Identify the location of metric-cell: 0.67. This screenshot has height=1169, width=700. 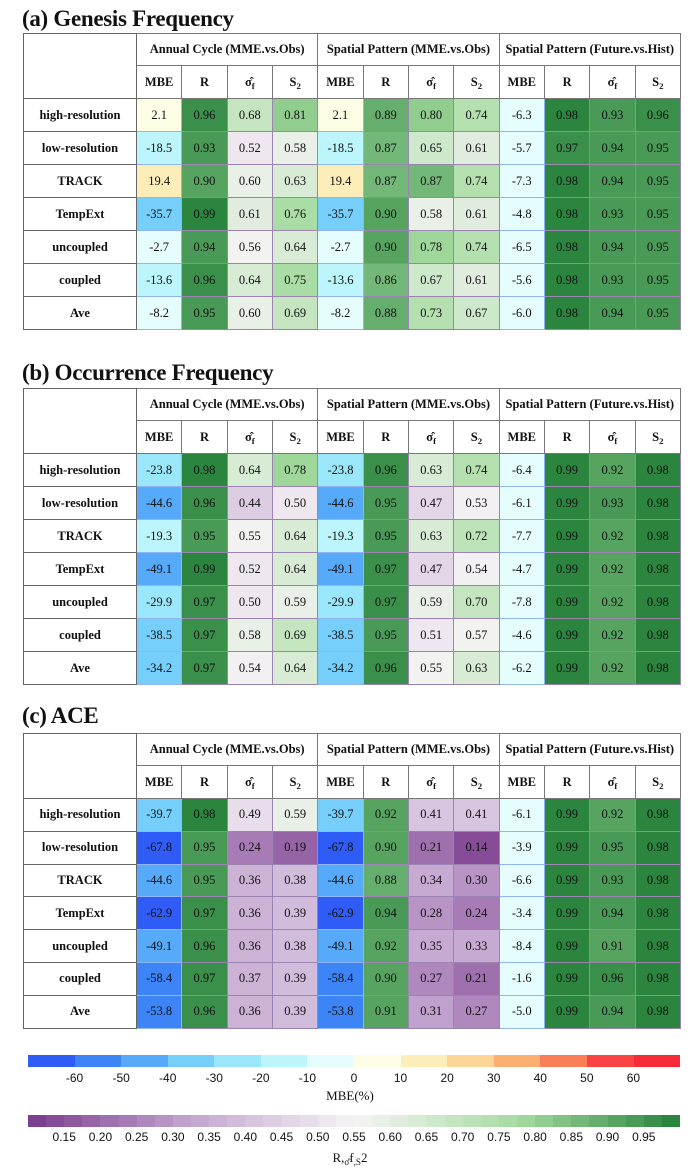
(431, 280).